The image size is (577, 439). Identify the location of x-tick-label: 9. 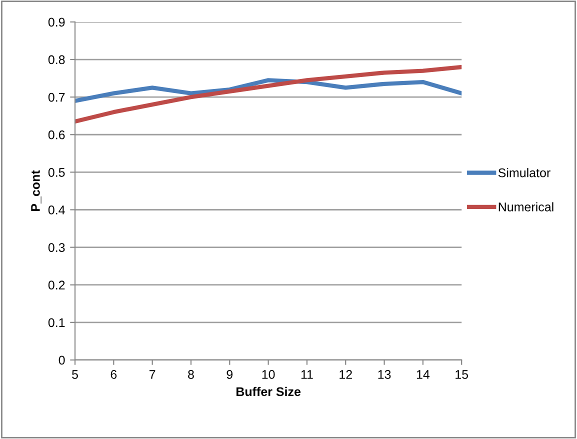
(229, 374).